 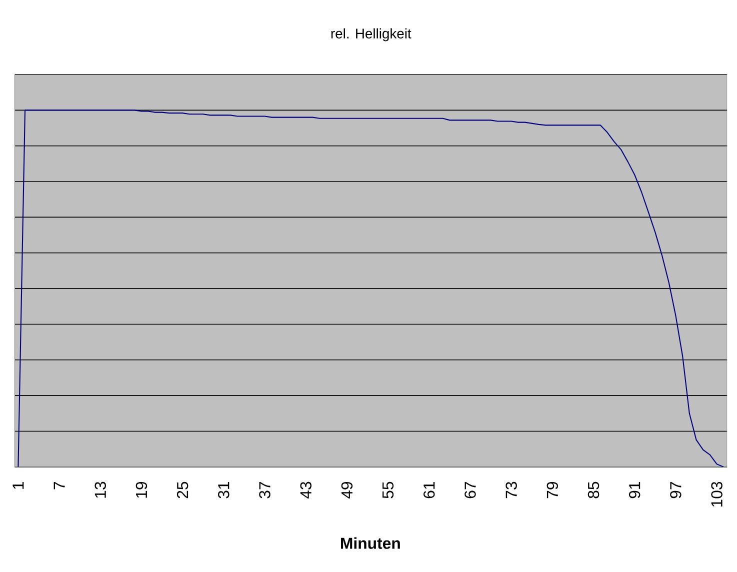 What do you see at coordinates (182, 490) in the screenshot?
I see `x-tick-label: 25` at bounding box center [182, 490].